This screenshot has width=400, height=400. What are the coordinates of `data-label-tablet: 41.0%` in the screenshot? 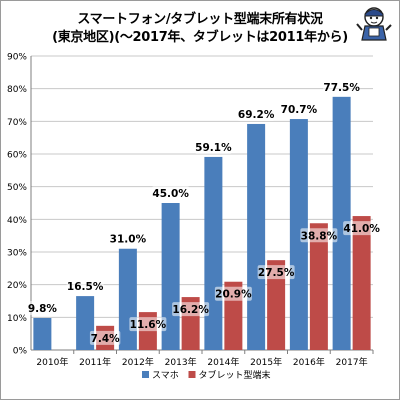 It's located at (361, 229).